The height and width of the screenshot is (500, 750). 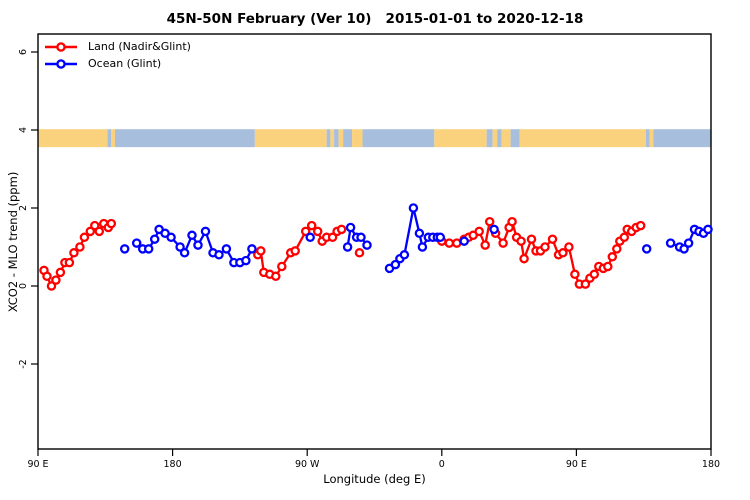 I want to click on legend-label-land: Land (Nadir&Glint), so click(x=139, y=46).